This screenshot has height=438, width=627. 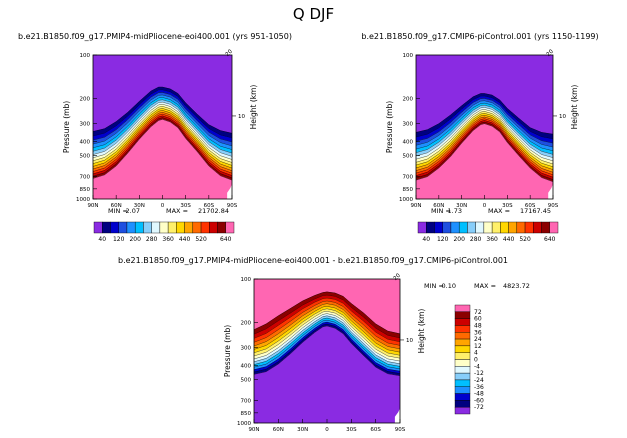 What do you see at coordinates (479, 373) in the screenshot?
I see `colorbar-label: -12` at bounding box center [479, 373].